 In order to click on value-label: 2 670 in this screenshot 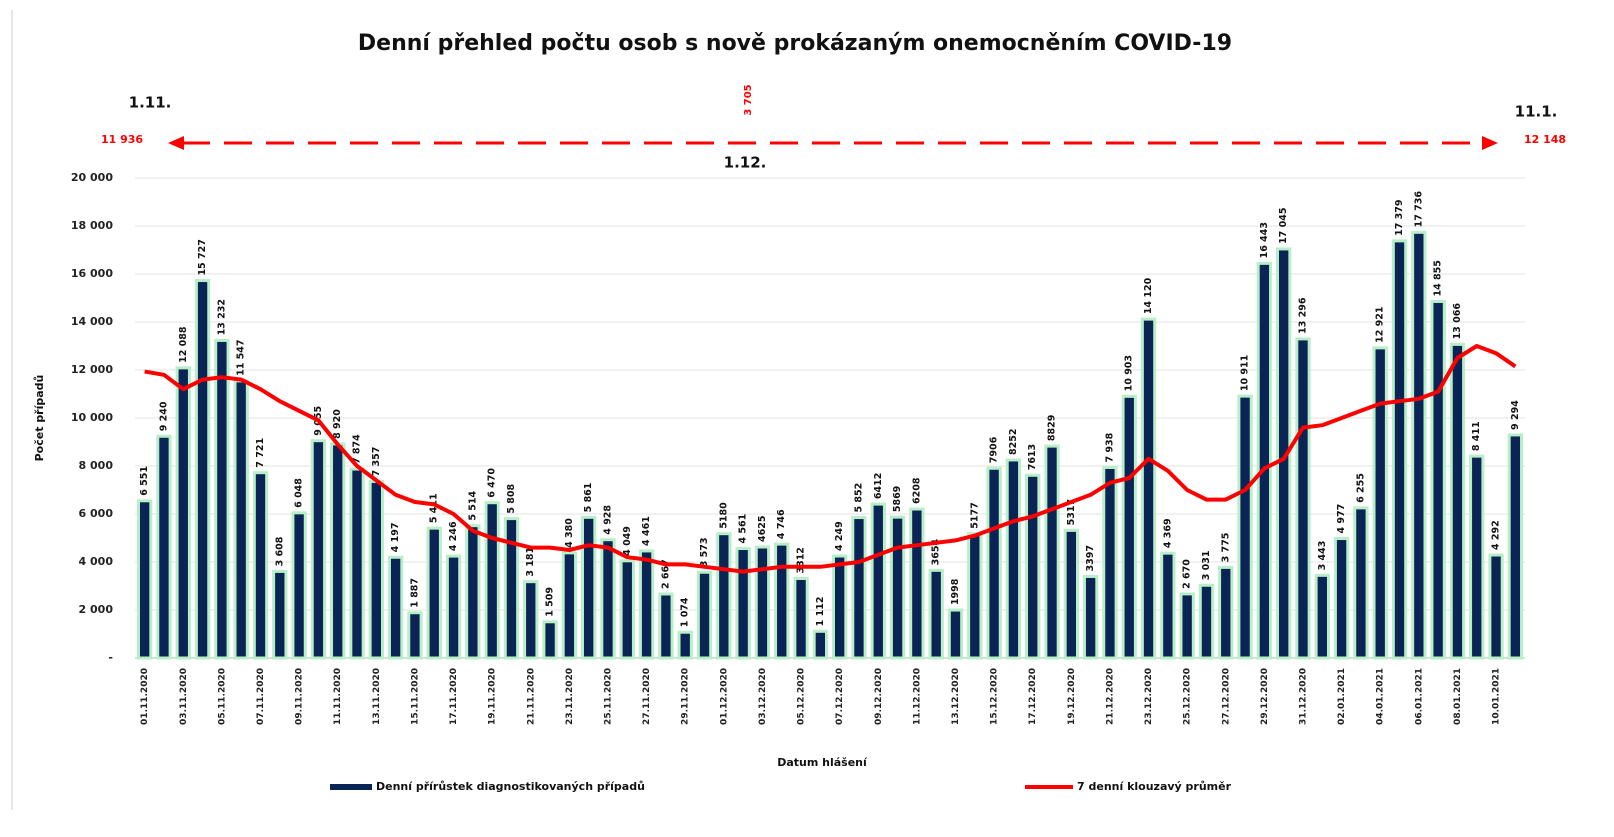, I will do `click(1187, 574)`.